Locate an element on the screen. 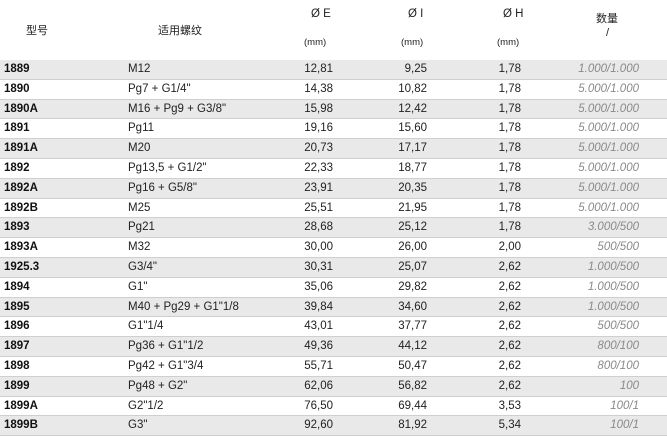 Image resolution: width=667 pixels, height=436 pixels. diameter-e-cell: 25,51 is located at coordinates (318, 207).